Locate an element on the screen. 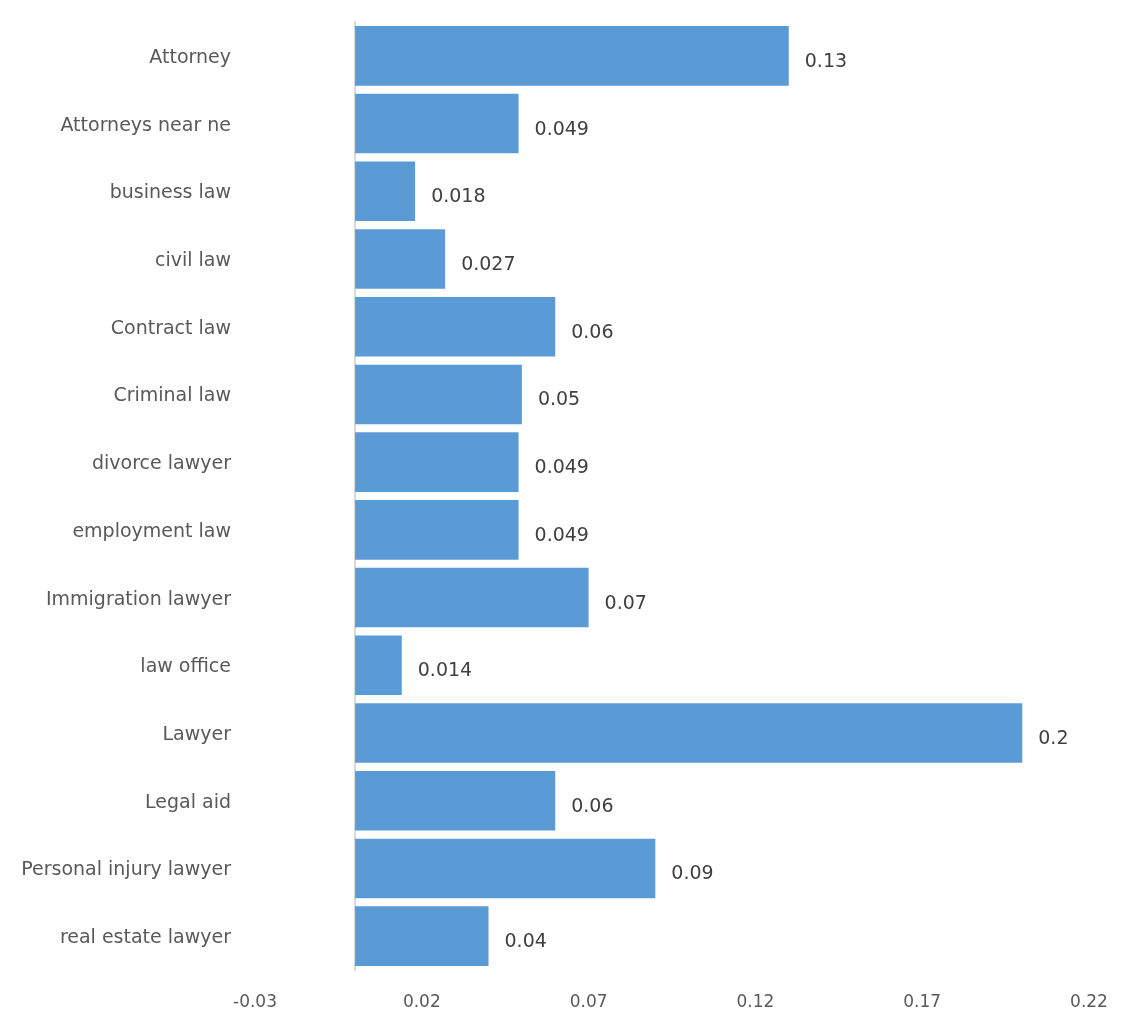 This screenshot has height=1024, width=1140. y-tick-label: Criminal law is located at coordinates (172, 394).